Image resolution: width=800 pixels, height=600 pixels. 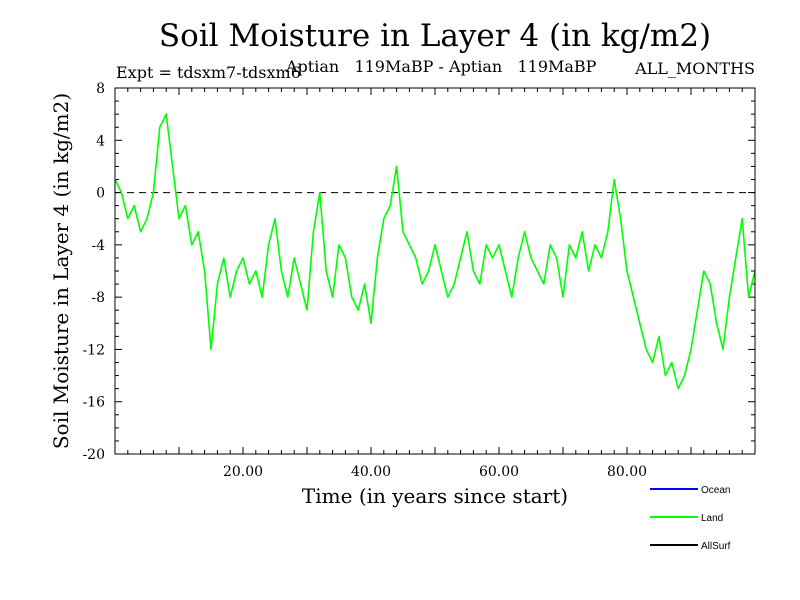 I want to click on y-tick-label: 8, so click(x=100, y=89).